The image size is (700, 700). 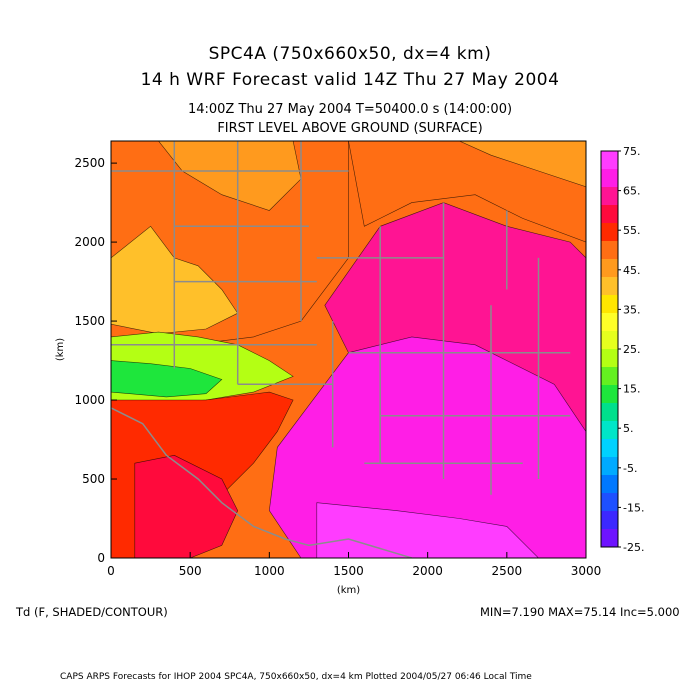 I want to click on colorbar-label: 65., so click(x=632, y=191).